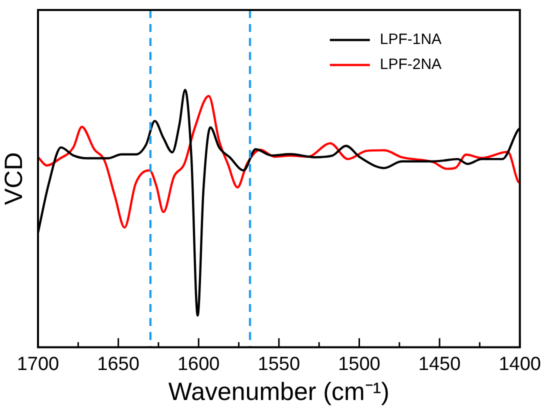 The width and height of the screenshot is (547, 408). What do you see at coordinates (279, 364) in the screenshot?
I see `x-tick-label: 1550` at bounding box center [279, 364].